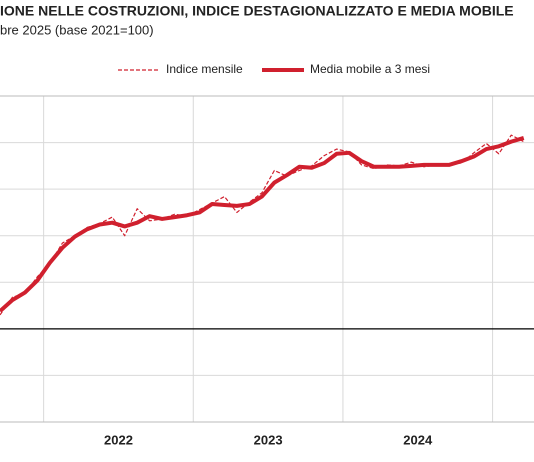 This screenshot has width=534, height=462. Describe the element at coordinates (77, 29) in the screenshot. I see `chart-subtitle: bre 2025 (base 2021=100)` at that location.